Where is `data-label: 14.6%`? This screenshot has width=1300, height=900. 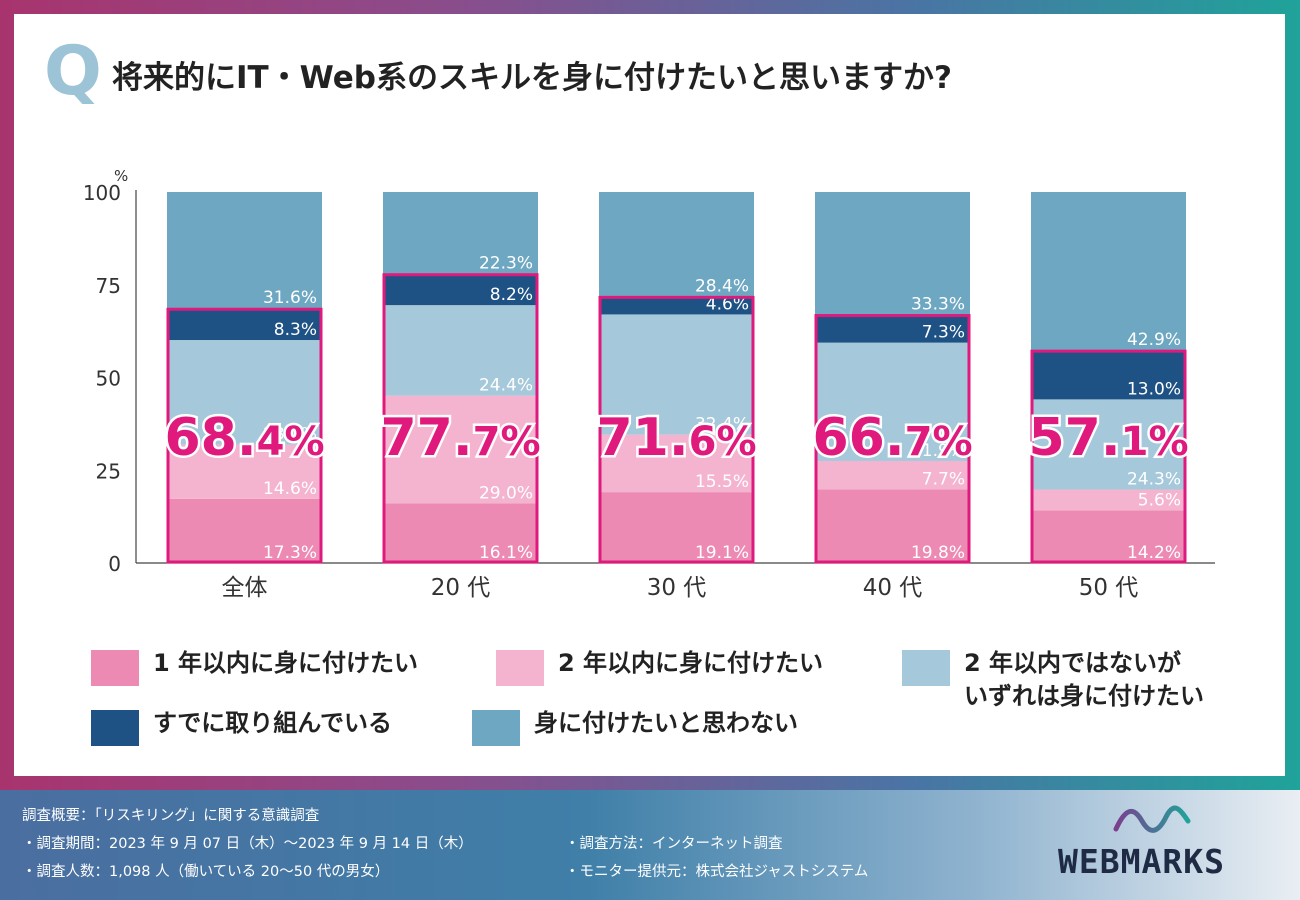
data-label: 14.6% is located at coordinates (290, 489).